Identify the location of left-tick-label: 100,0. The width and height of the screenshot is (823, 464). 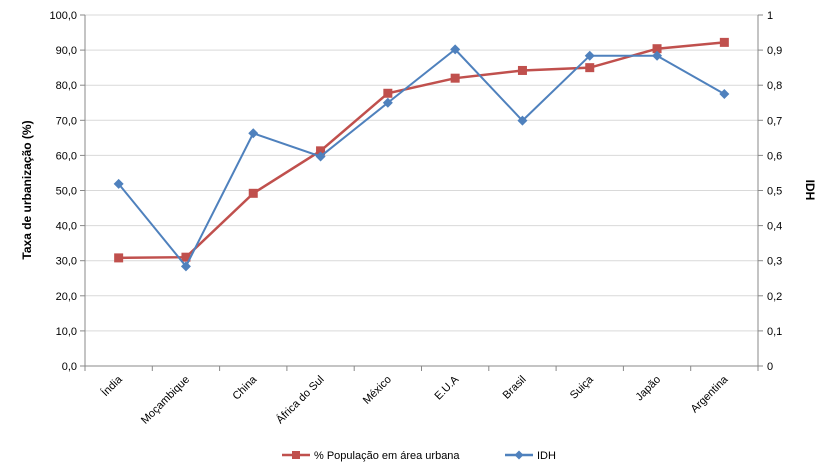
(63, 16).